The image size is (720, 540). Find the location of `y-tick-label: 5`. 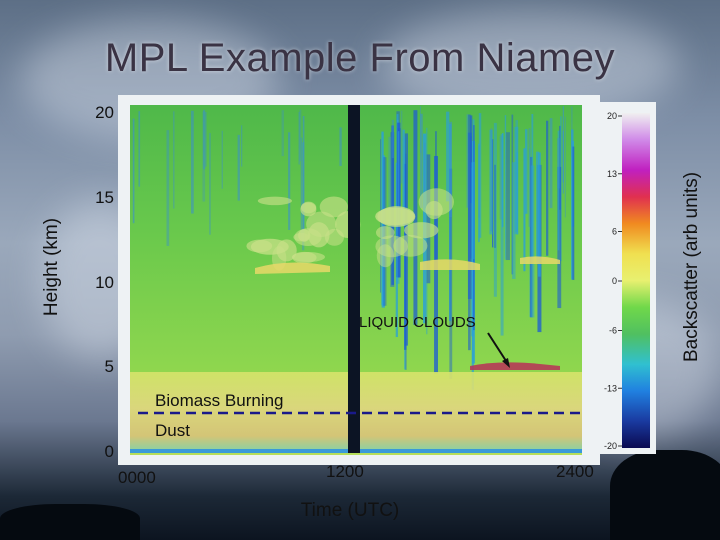

y-tick-label: 5 is located at coordinates (109, 367).